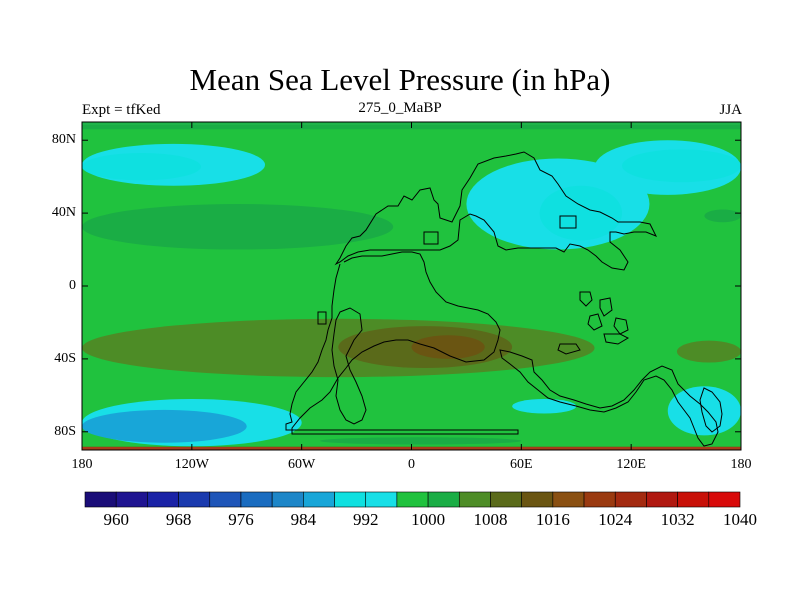 This screenshot has height=600, width=800. I want to click on colorbar-label: 1040, so click(740, 519).